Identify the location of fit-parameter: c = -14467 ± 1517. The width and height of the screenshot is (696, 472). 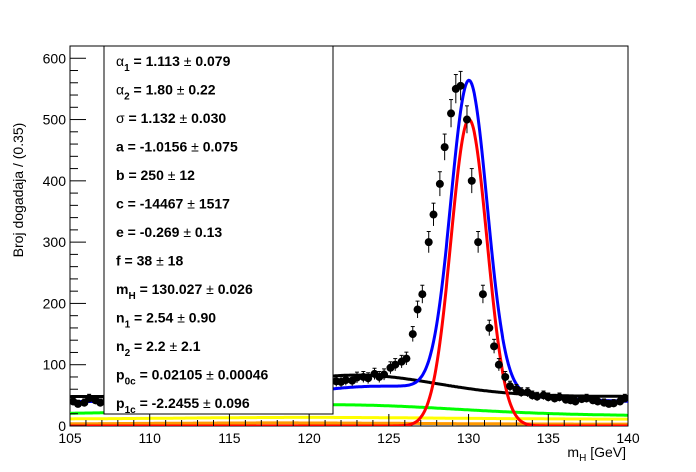
(173, 204).